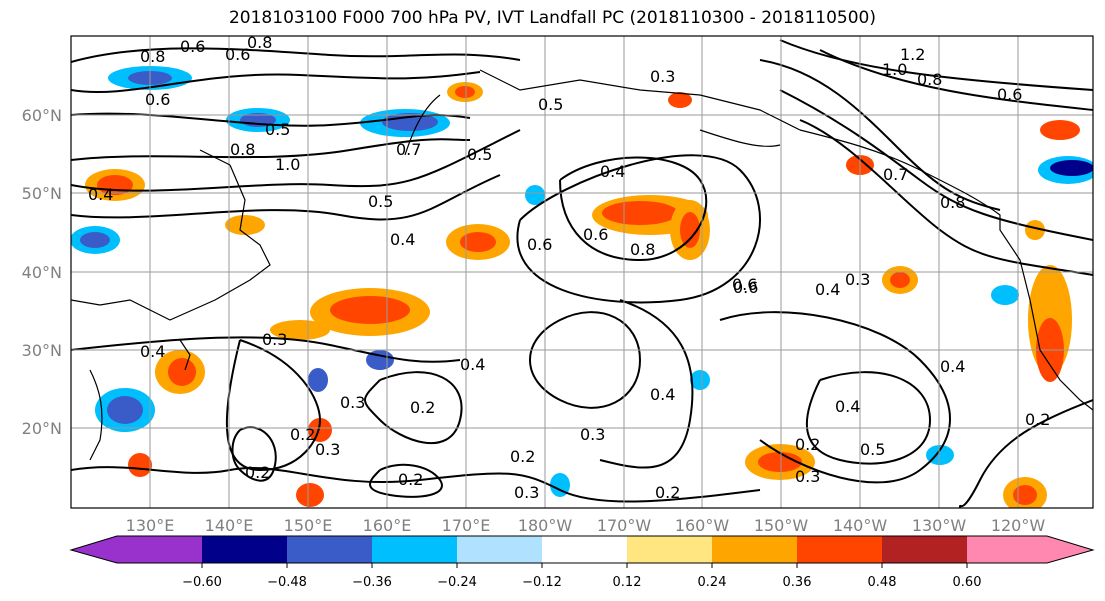  Describe the element at coordinates (584, 565) in the screenshot. I see `colorbar-ticks` at that location.